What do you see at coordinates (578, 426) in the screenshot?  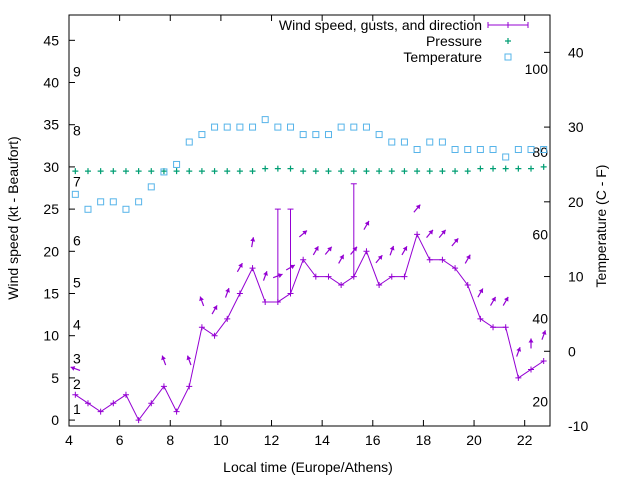 I see `y2-tick-label: -10` at bounding box center [578, 426].